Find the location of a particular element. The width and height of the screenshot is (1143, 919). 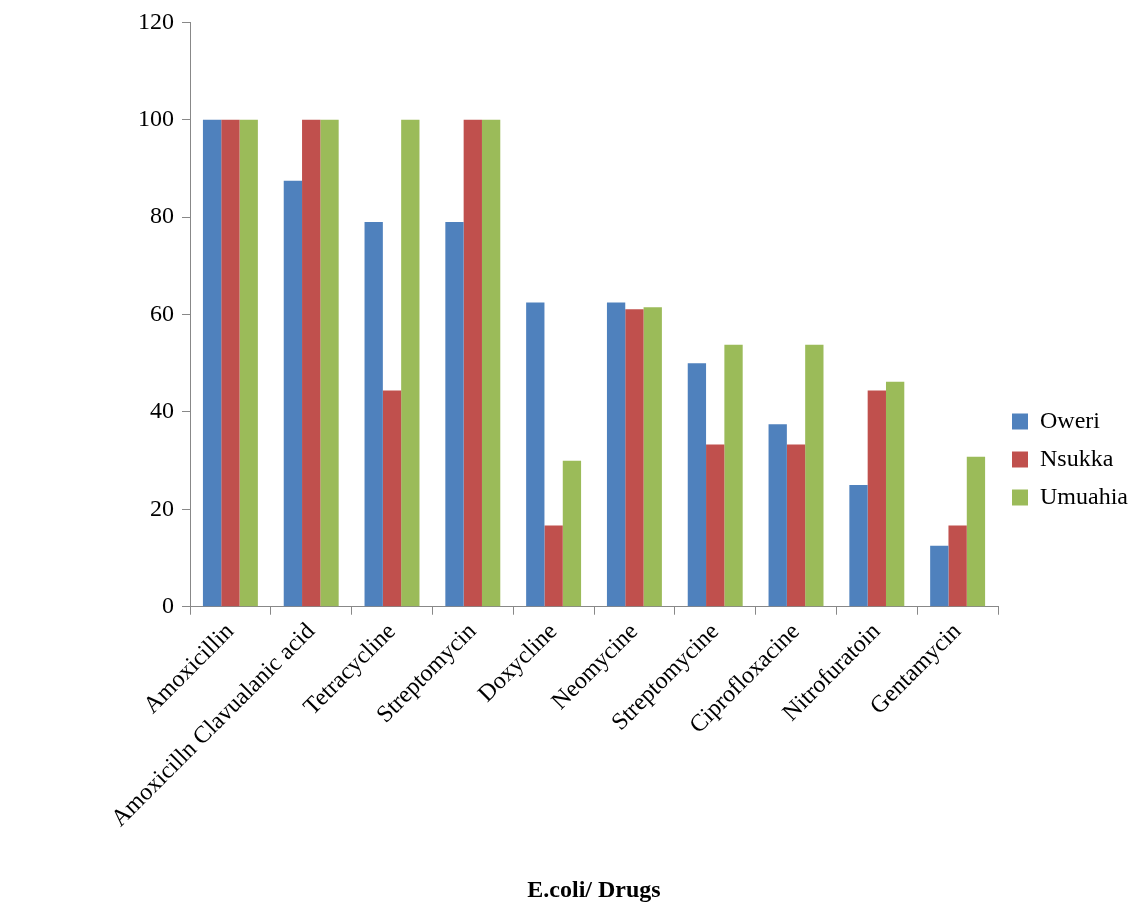

y-tick-label: 100 is located at coordinates (156, 118).